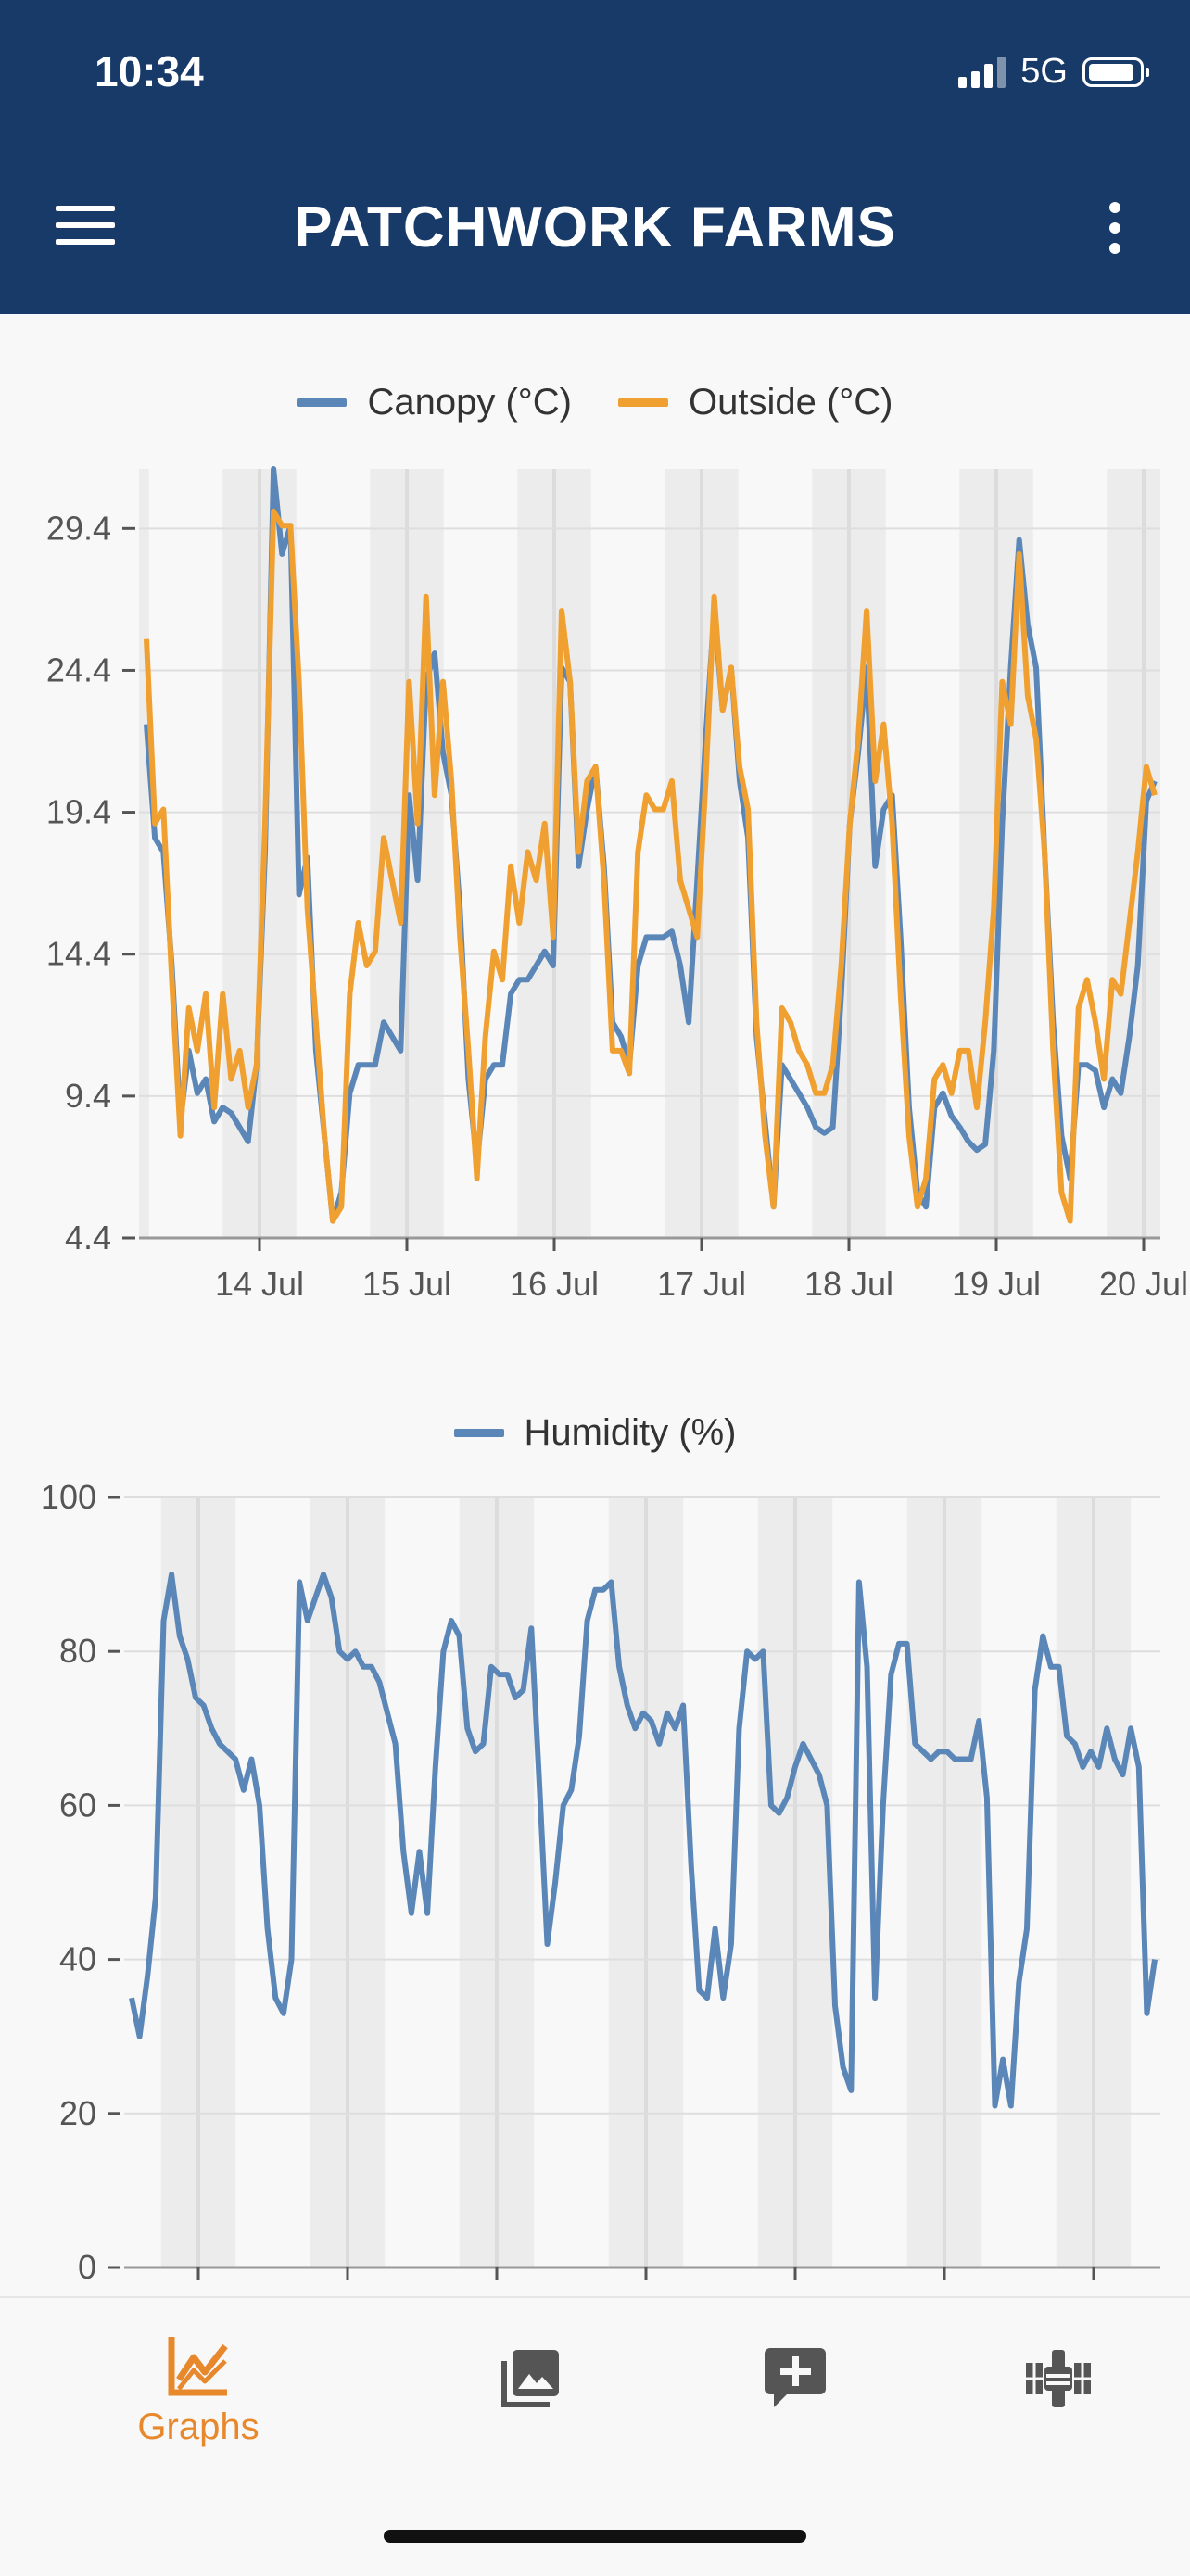 The width and height of the screenshot is (1190, 2576). I want to click on y-tick-label: 80, so click(77, 1651).